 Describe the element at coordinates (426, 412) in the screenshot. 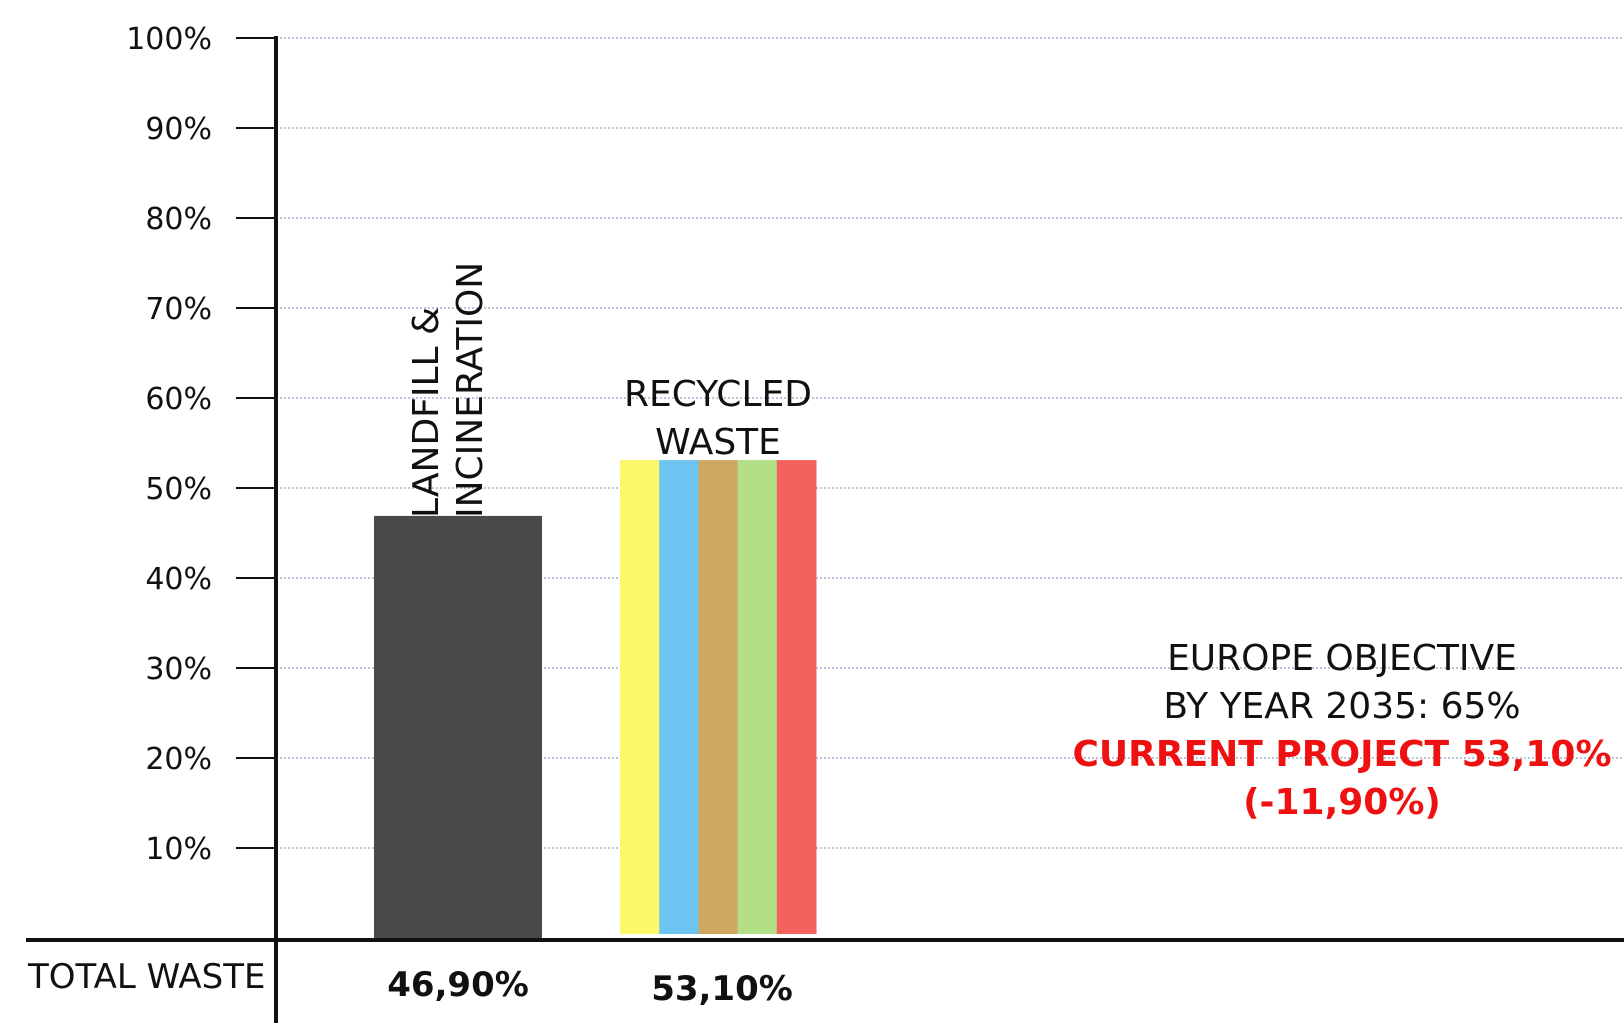

I see `bar-label-landfill-line-1: LANDFILL &` at that location.